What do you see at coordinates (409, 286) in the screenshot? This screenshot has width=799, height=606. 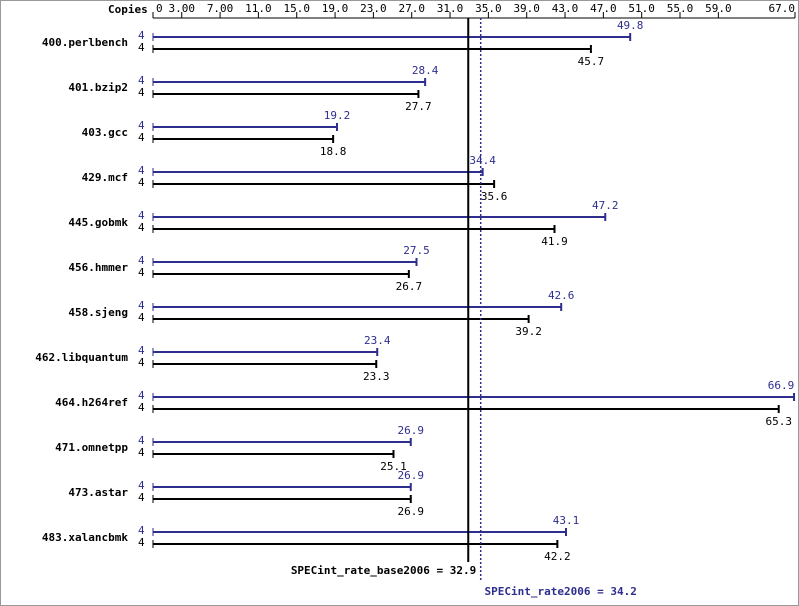 I see `value-label: 26.7` at bounding box center [409, 286].